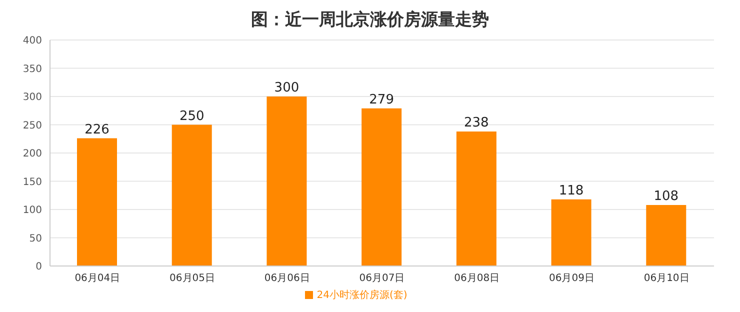  I want to click on y-tick-label: 400, so click(32, 41).